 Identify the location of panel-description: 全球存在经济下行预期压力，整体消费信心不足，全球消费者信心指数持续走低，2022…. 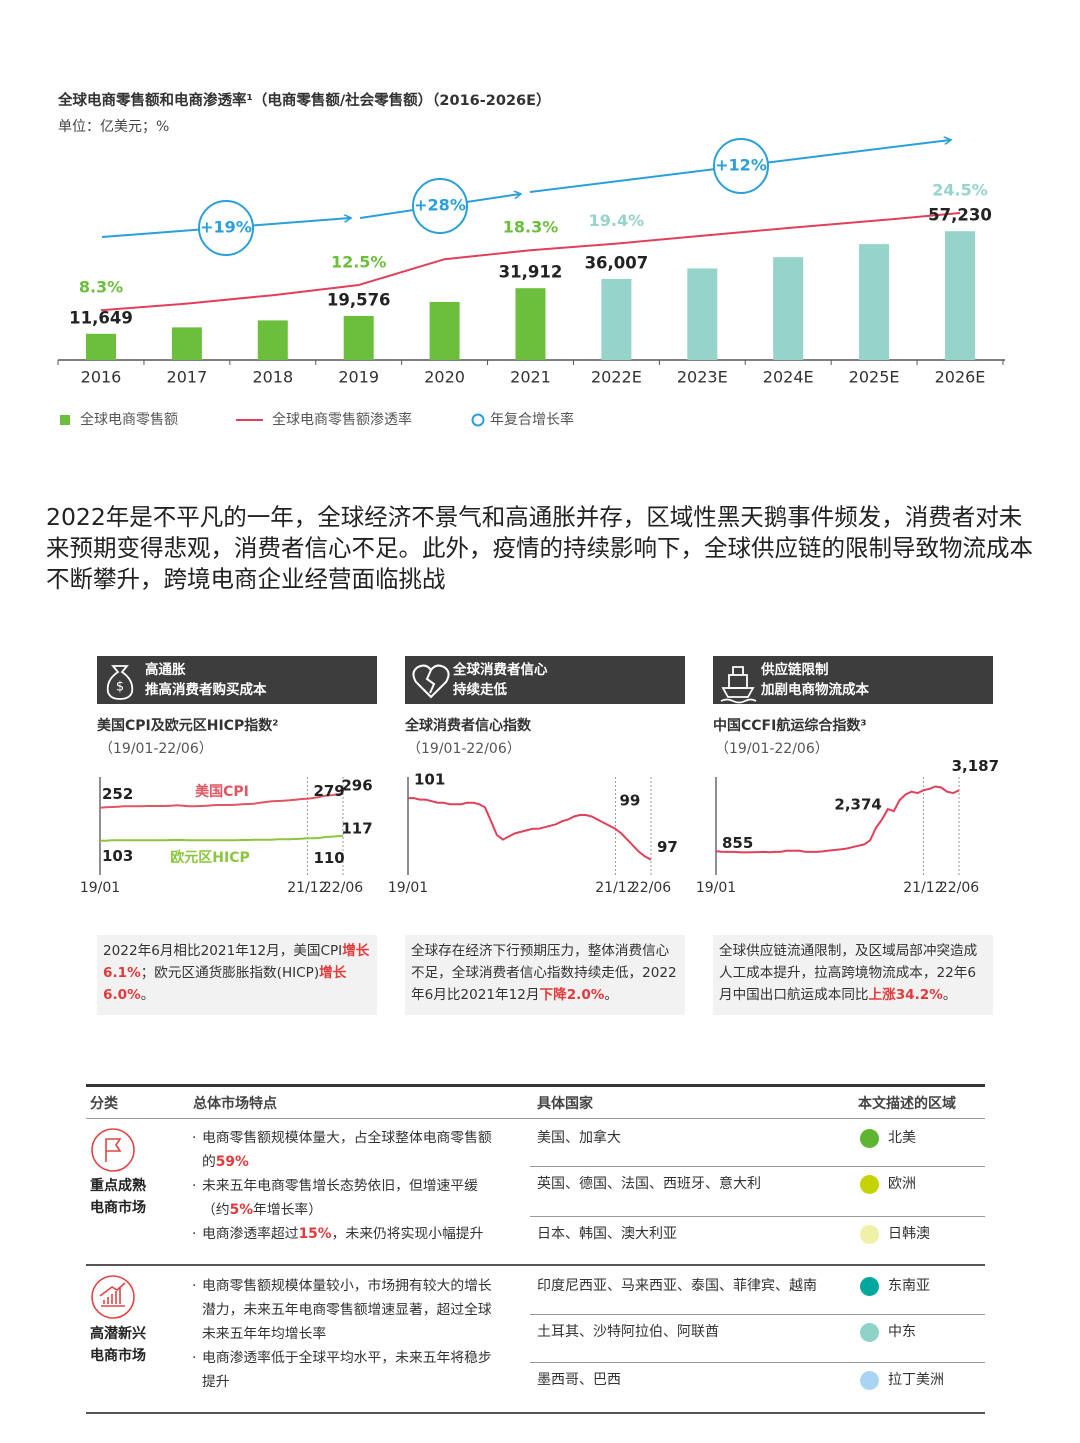
(545, 975).